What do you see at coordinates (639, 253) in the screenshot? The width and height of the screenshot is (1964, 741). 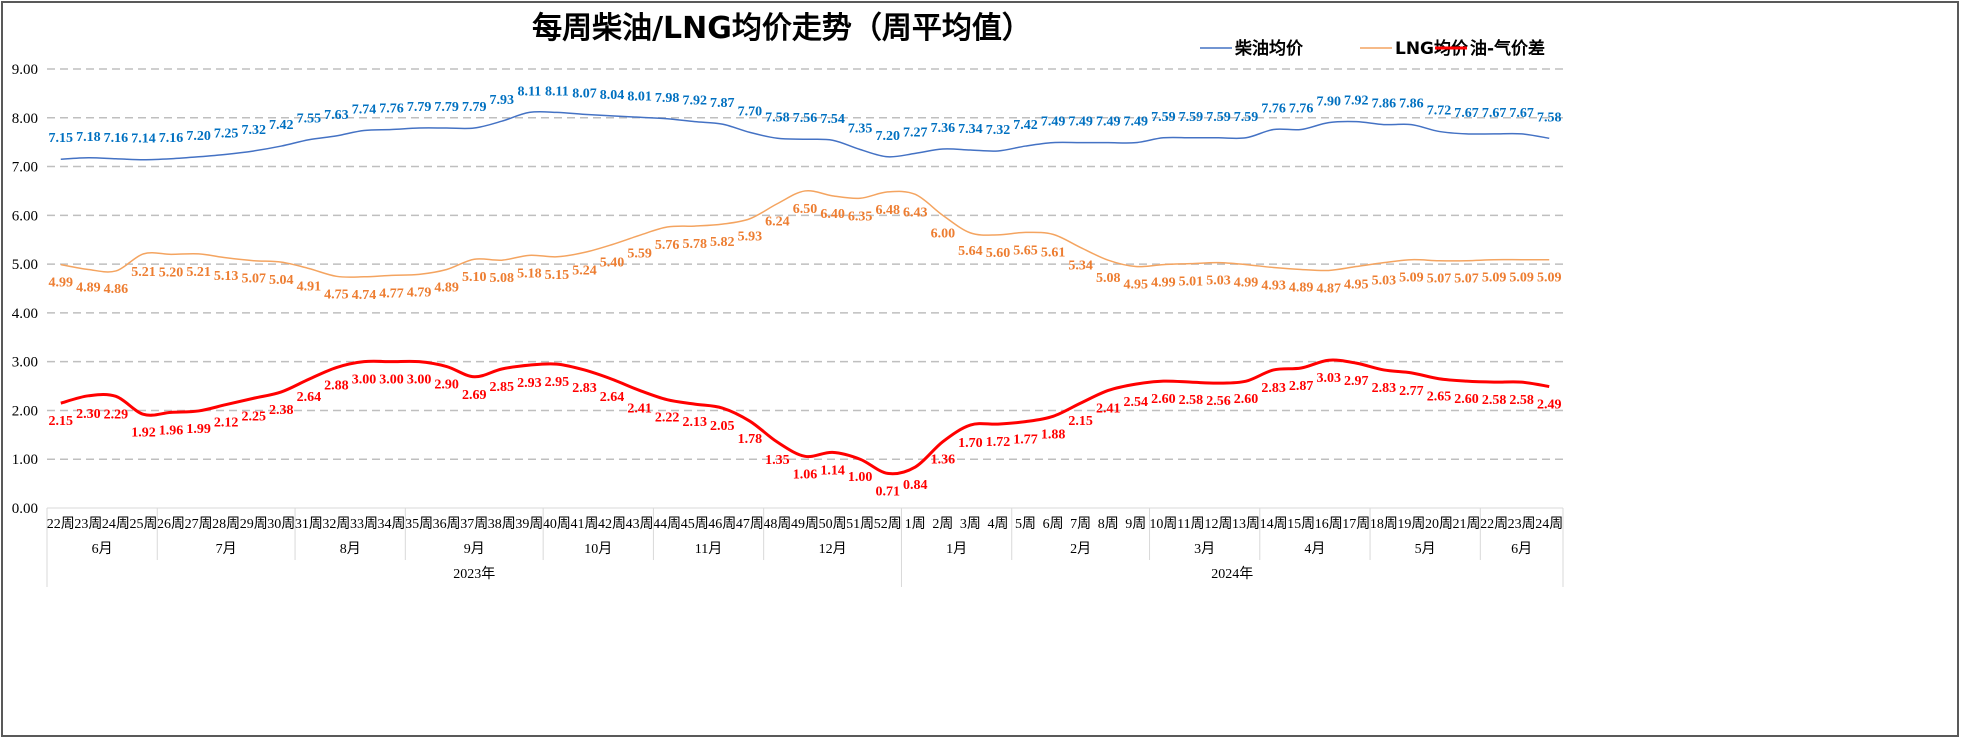 I see `data-label: 5.59` at bounding box center [639, 253].